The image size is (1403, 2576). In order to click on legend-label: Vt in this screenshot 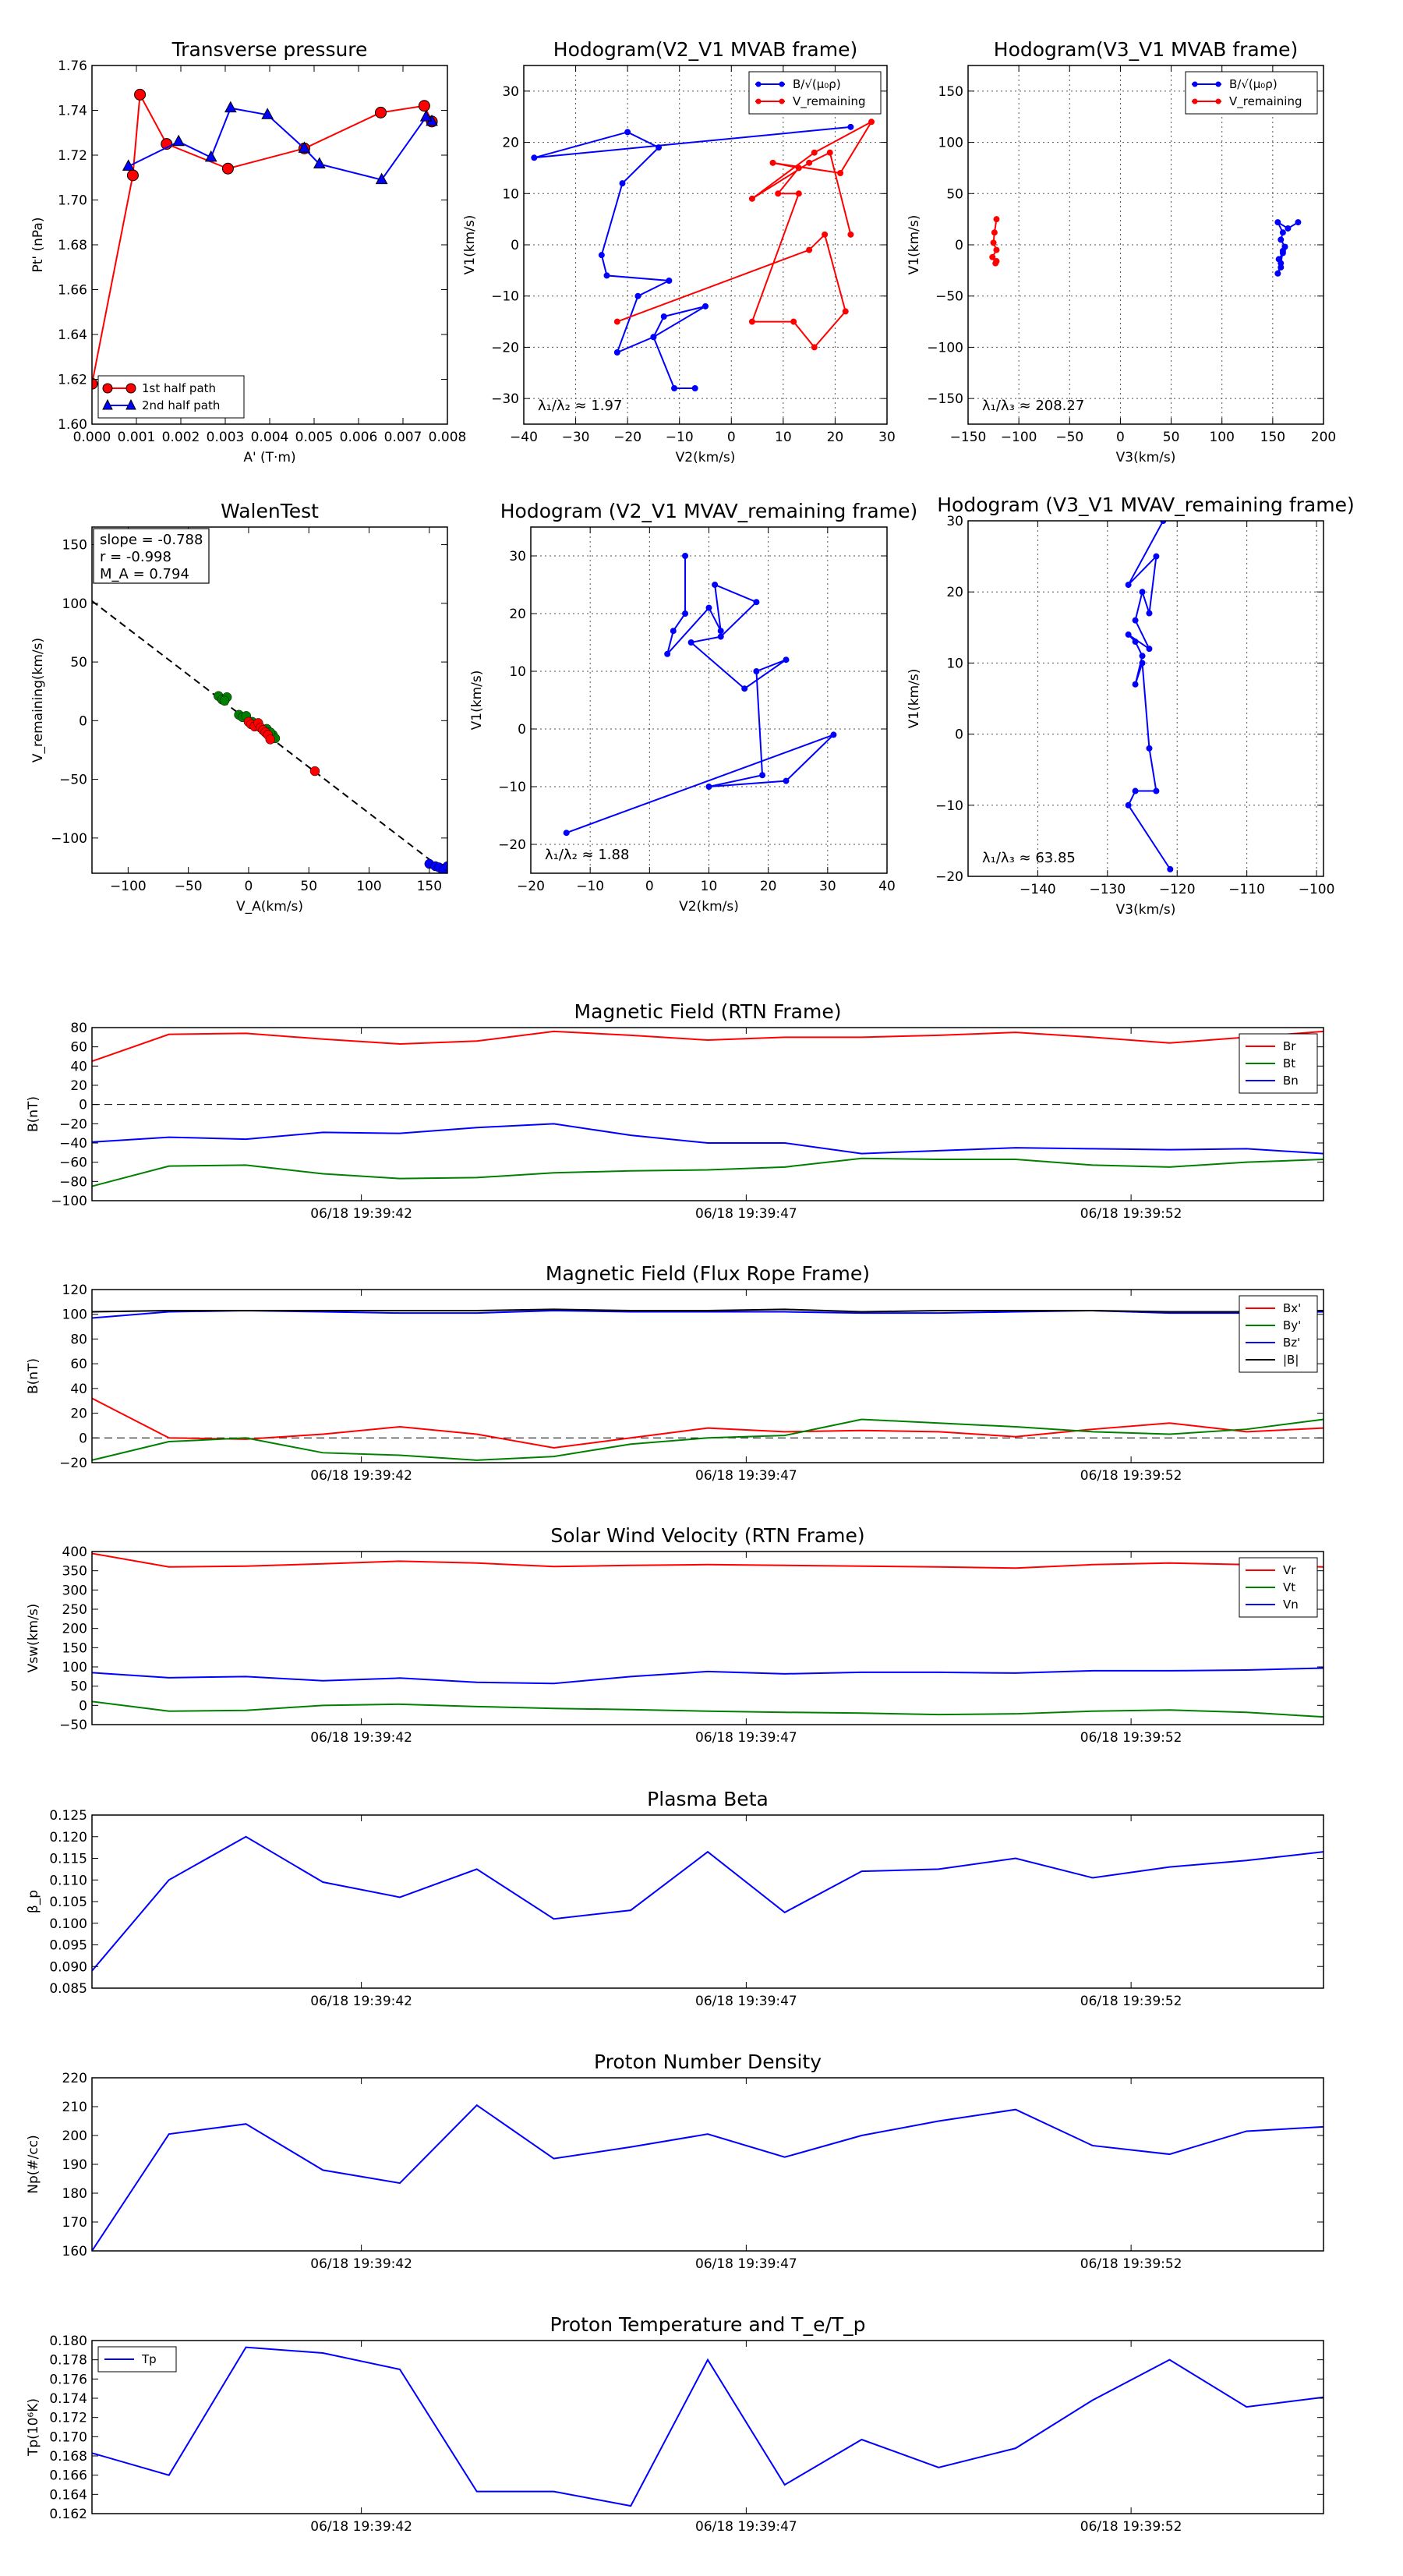, I will do `click(1289, 1587)`.